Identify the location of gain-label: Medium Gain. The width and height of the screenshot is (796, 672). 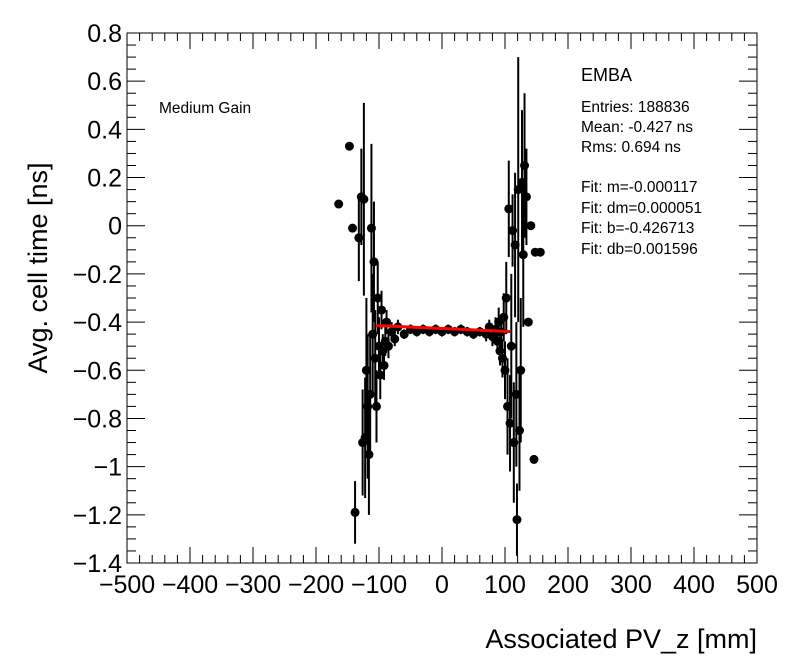
(205, 108).